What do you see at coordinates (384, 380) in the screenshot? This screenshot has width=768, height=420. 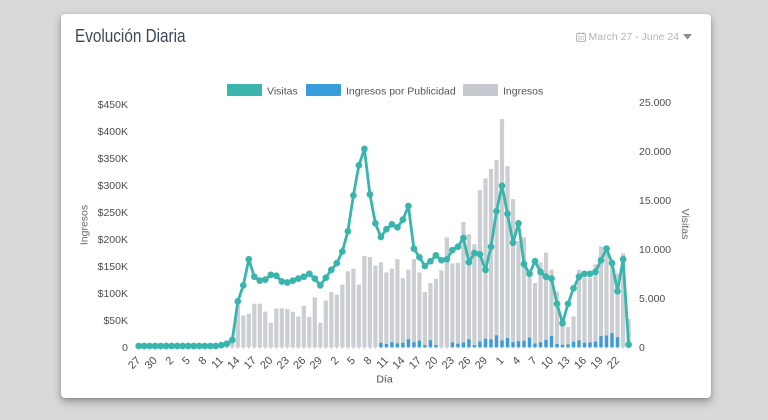 I see `svg-text: Día` at bounding box center [384, 380].